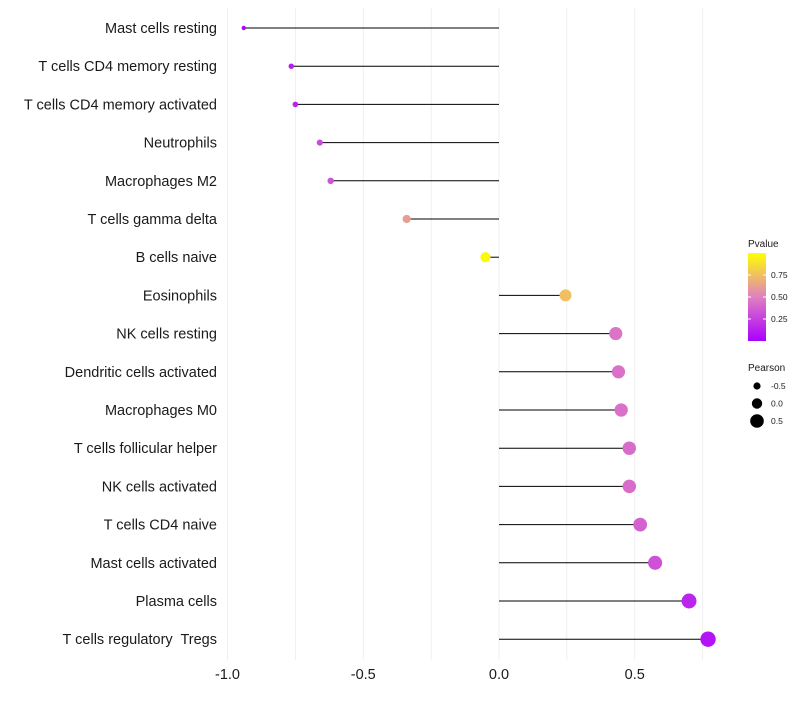  What do you see at coordinates (161, 182) in the screenshot?
I see `category-label: Macrophages M2` at bounding box center [161, 182].